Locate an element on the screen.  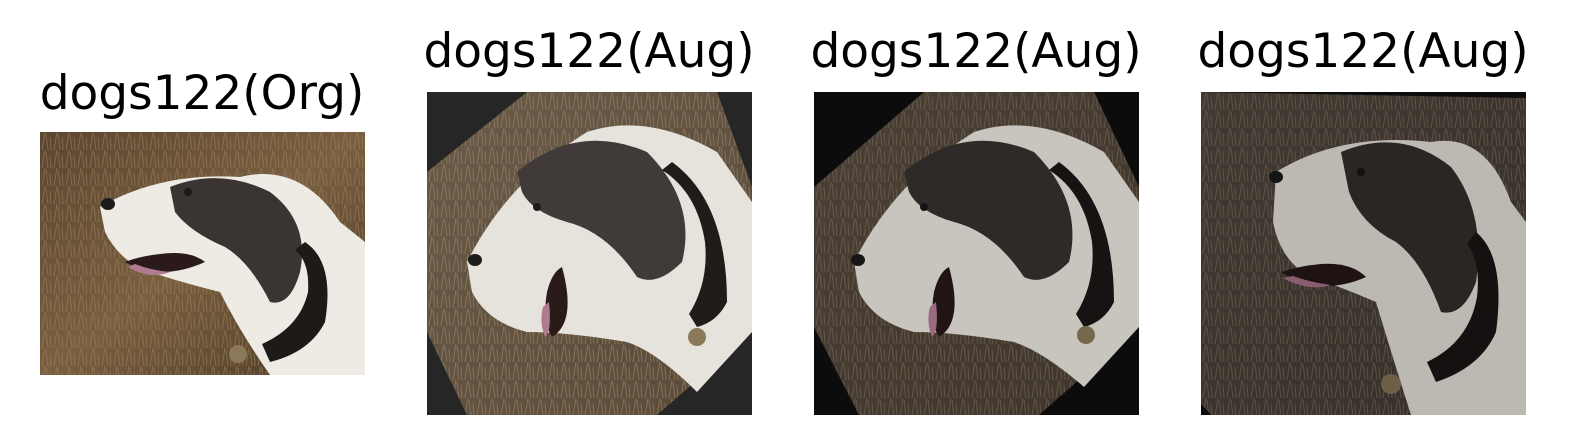
panel-title: dogs122(Org) is located at coordinates (202, 93).